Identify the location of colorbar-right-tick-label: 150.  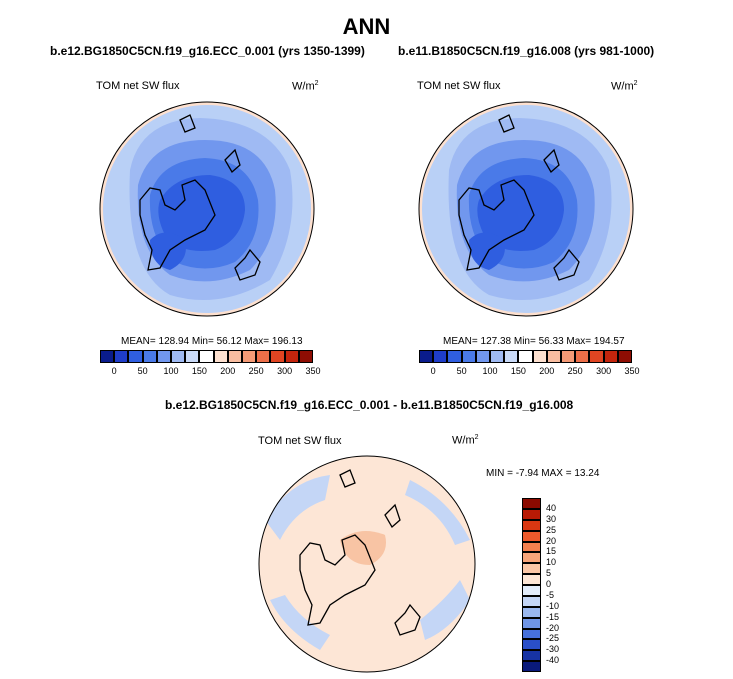
(518, 371).